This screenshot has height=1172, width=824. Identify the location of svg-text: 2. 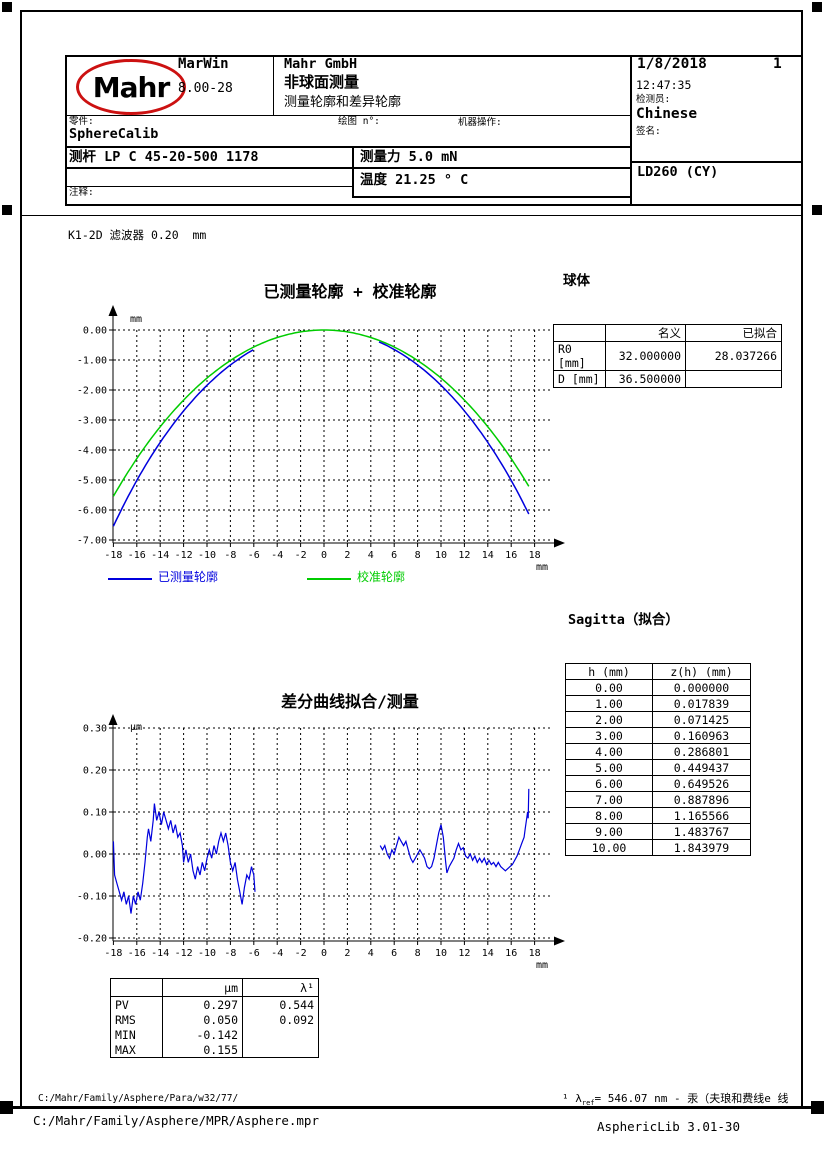
(347, 555).